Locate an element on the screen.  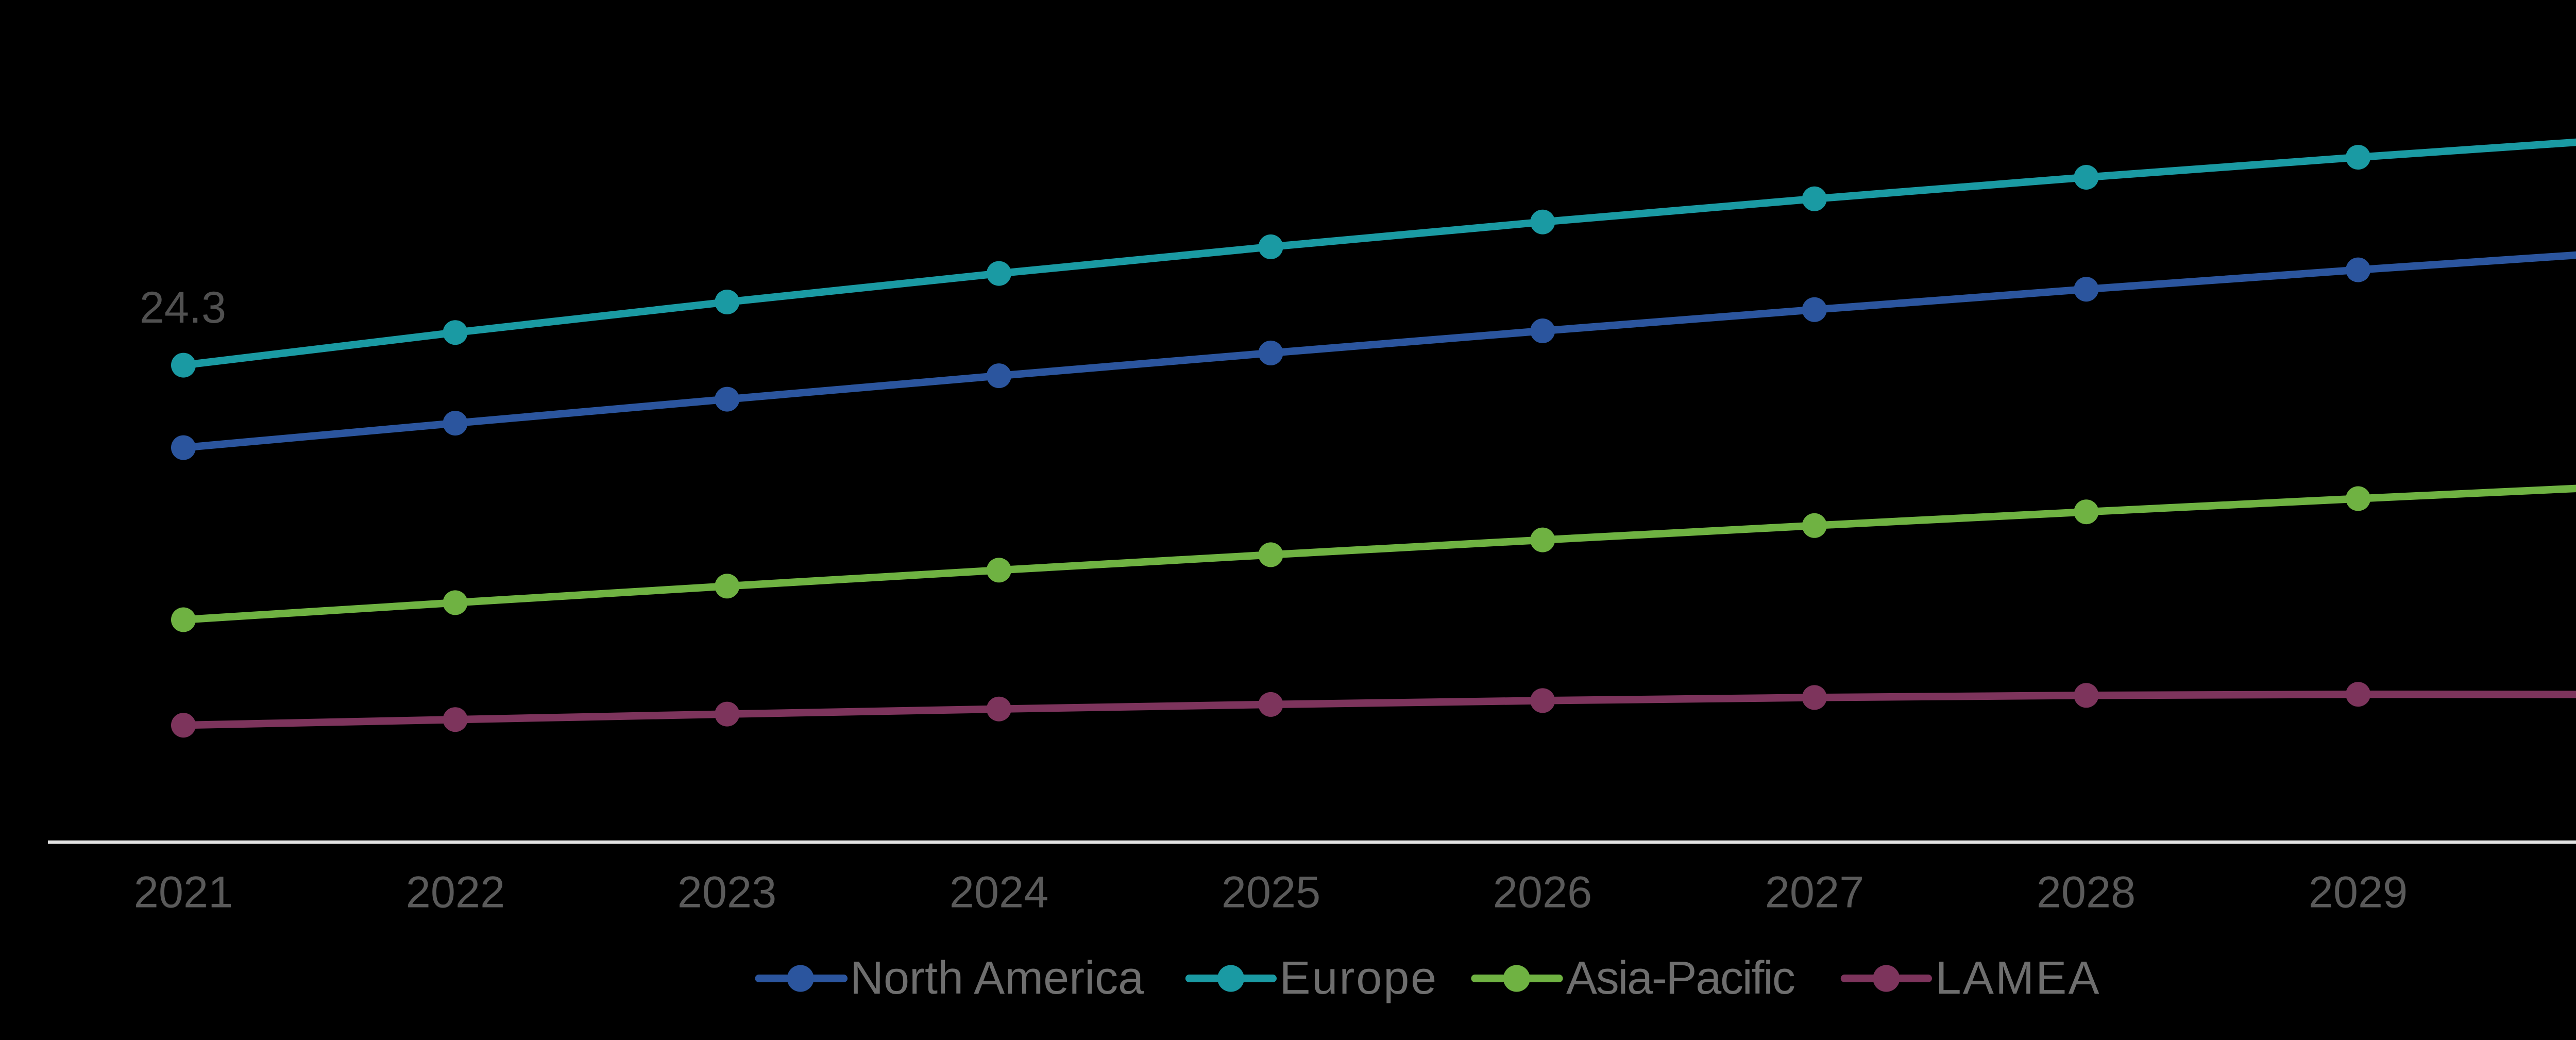
svg-text: North America is located at coordinates (997, 978).